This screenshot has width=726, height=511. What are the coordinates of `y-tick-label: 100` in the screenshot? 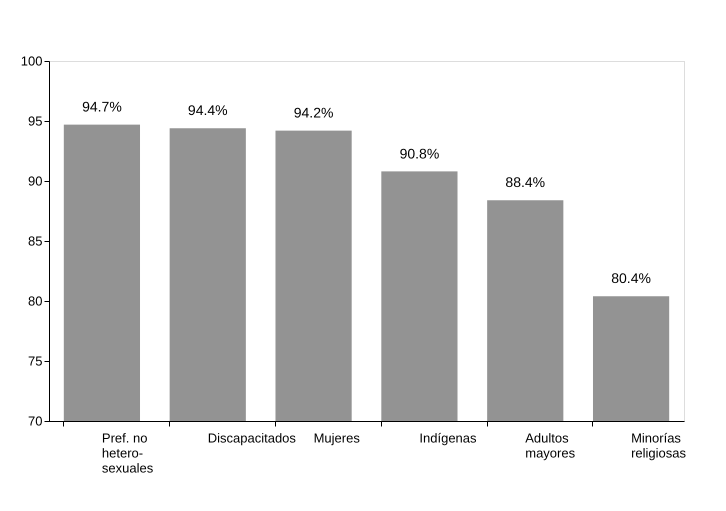 It's located at (31, 61).